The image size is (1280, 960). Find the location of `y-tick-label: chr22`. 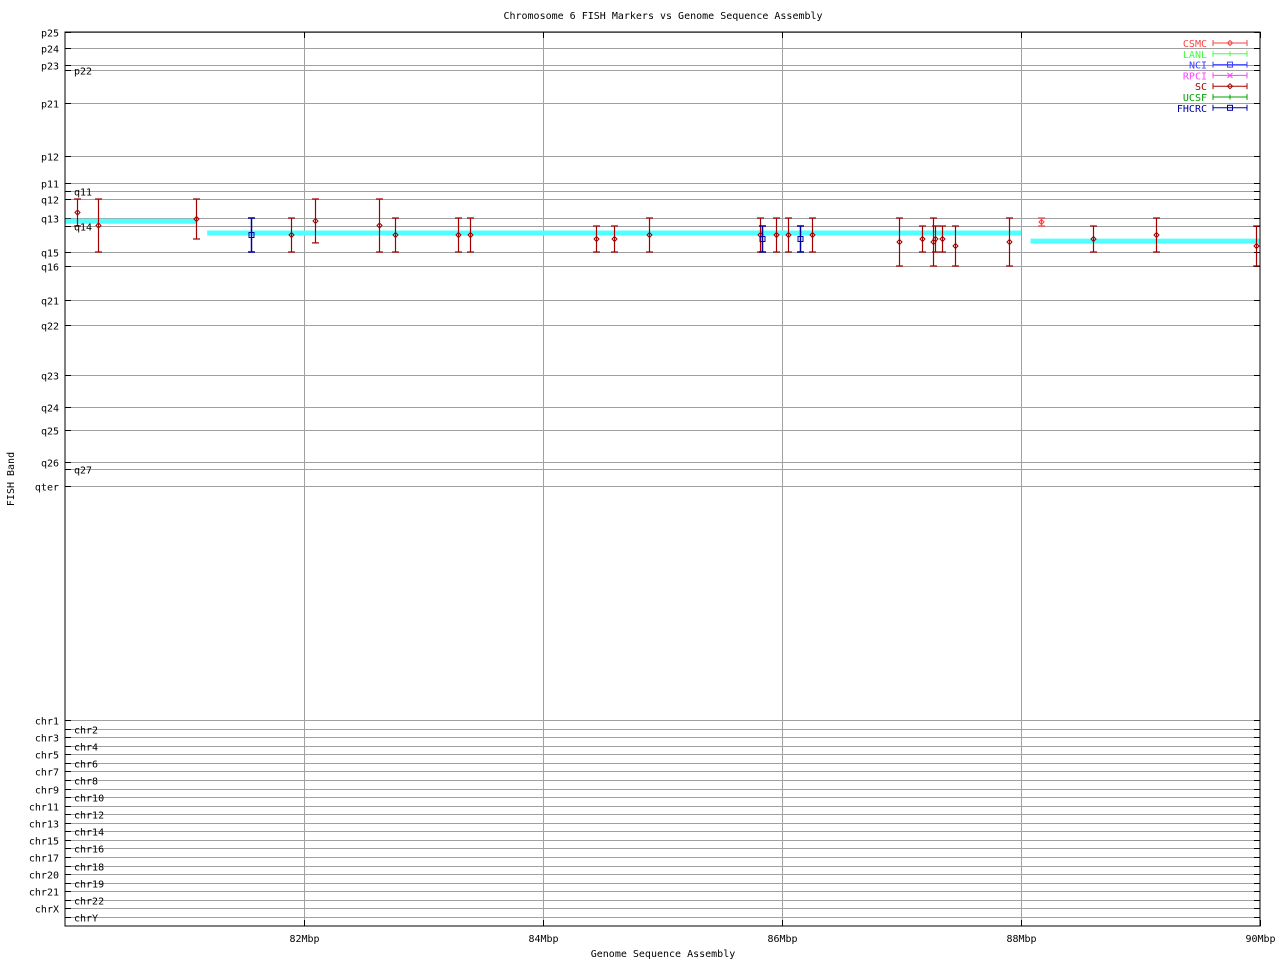

y-tick-label: chr22 is located at coordinates (89, 902).